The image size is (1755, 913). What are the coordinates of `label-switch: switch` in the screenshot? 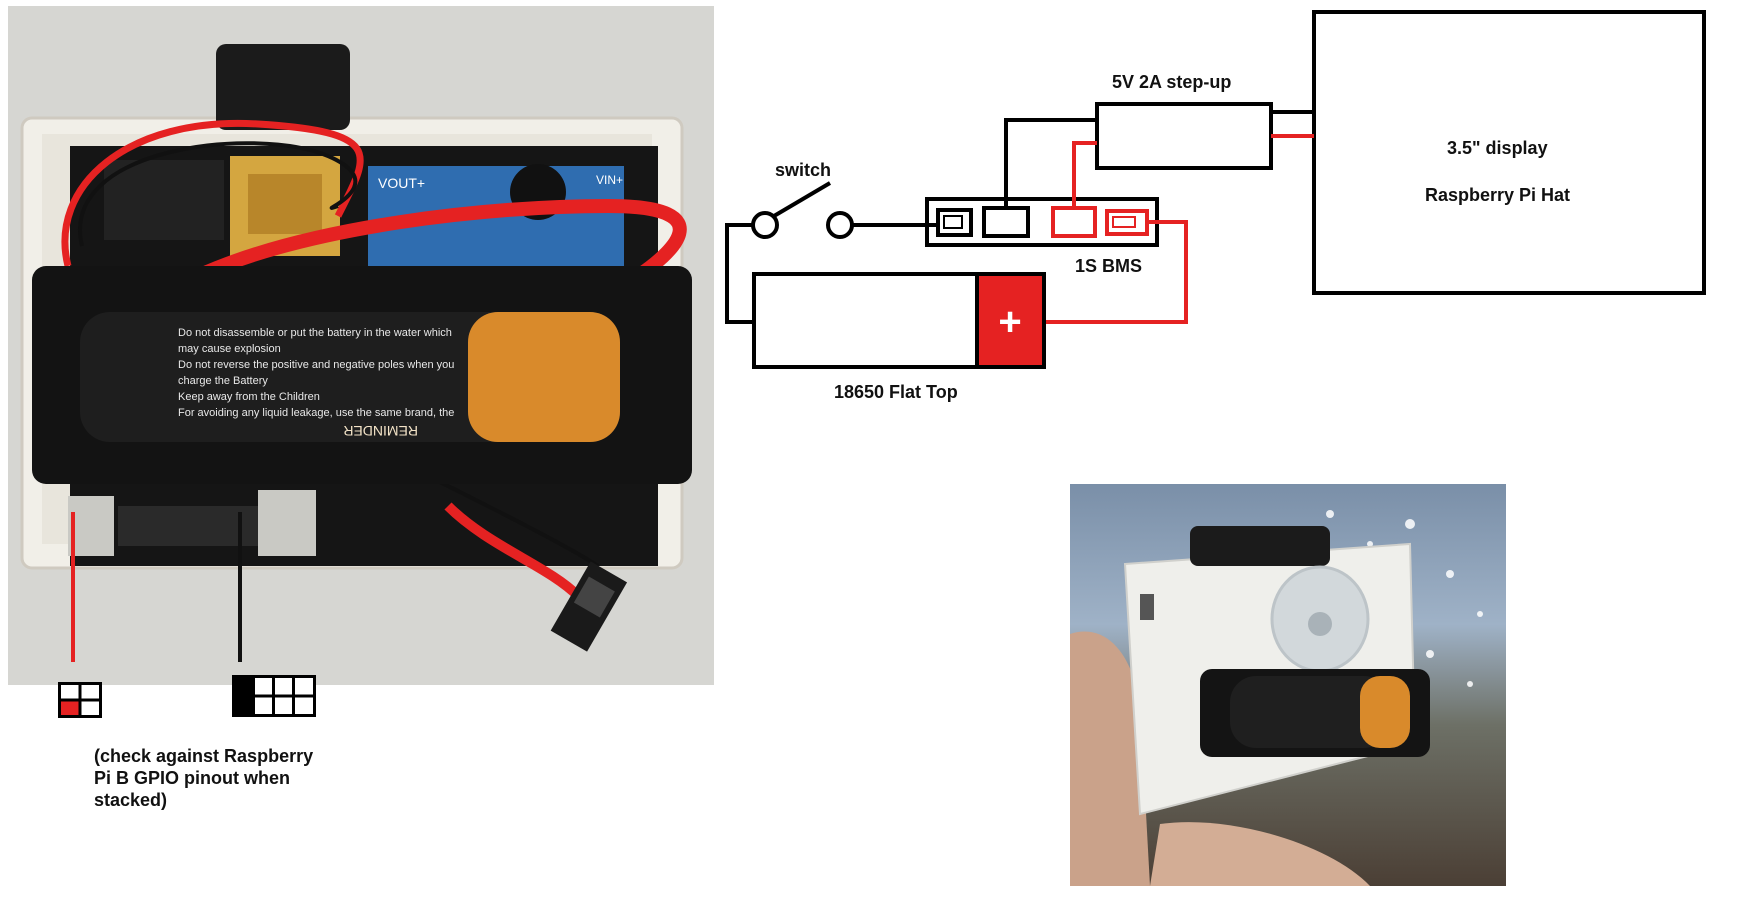 It's located at (803, 170).